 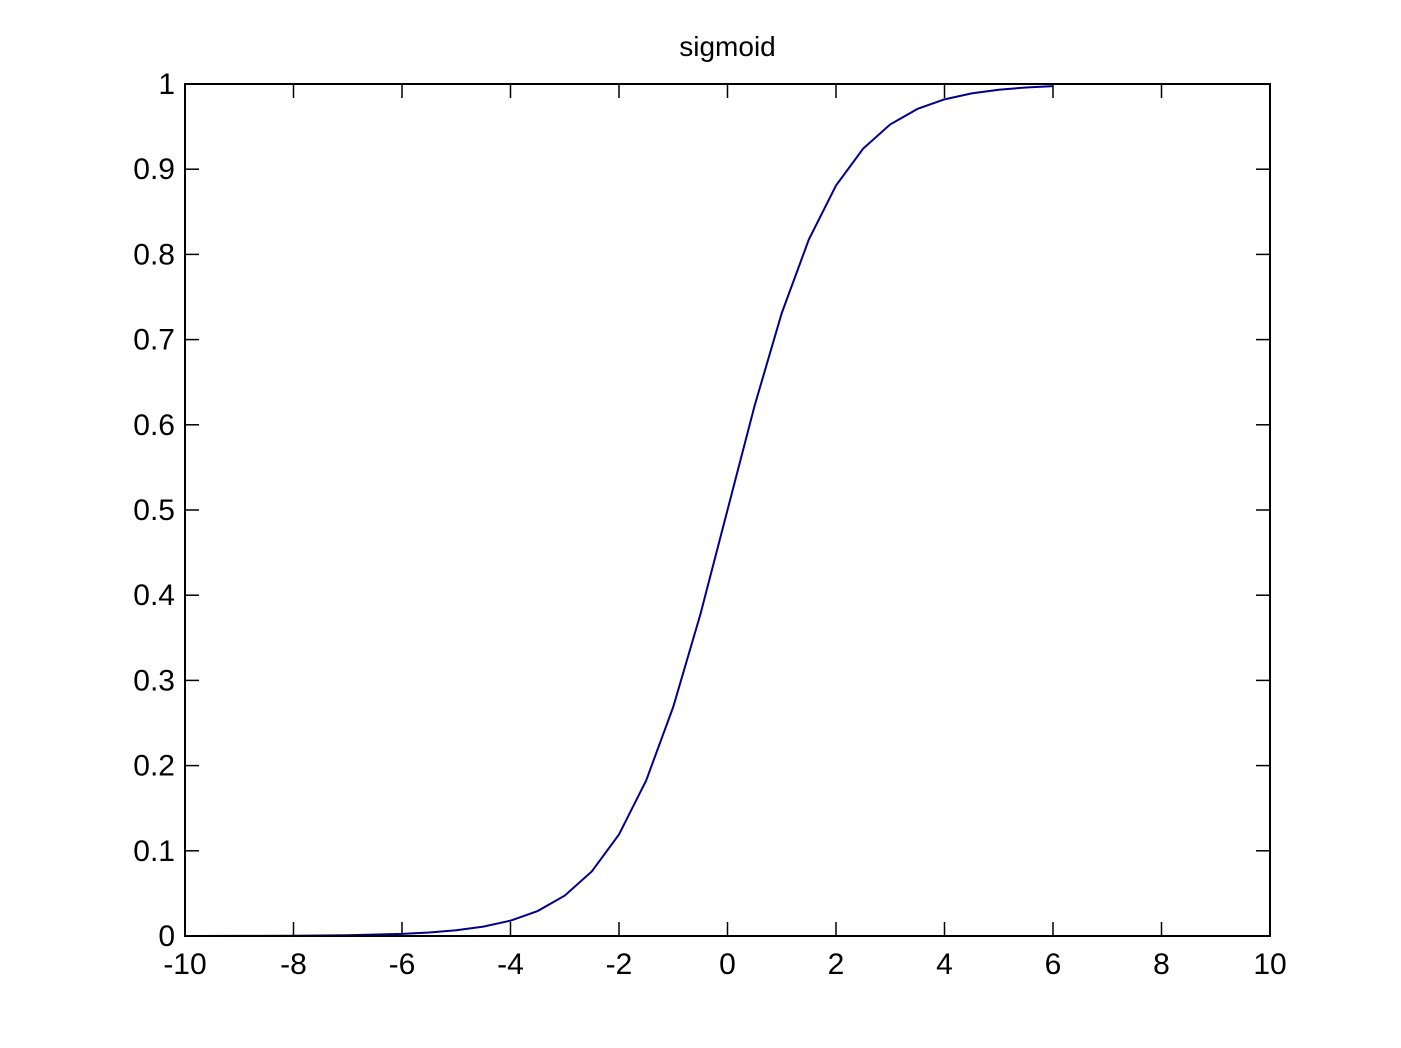 What do you see at coordinates (154, 680) in the screenshot?
I see `y-tick-label: 0.3` at bounding box center [154, 680].